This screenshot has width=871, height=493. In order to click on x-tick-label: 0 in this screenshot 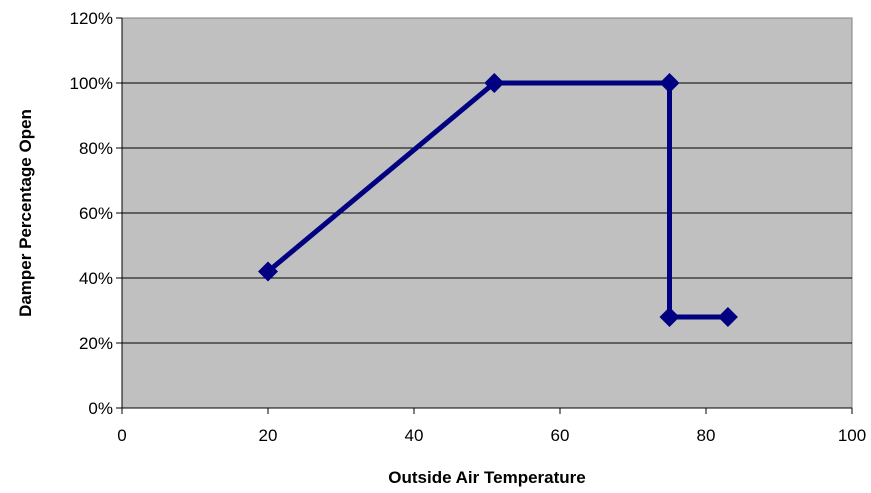, I will do `click(121, 435)`.